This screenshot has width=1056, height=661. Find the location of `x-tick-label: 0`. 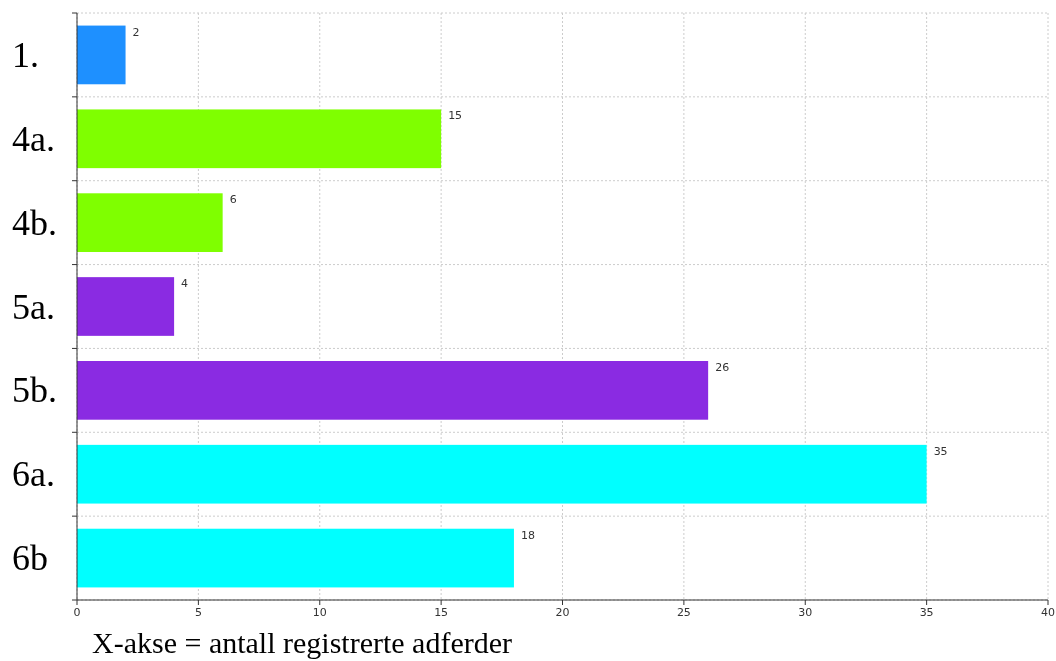

x-tick-label: 0 is located at coordinates (77, 612).